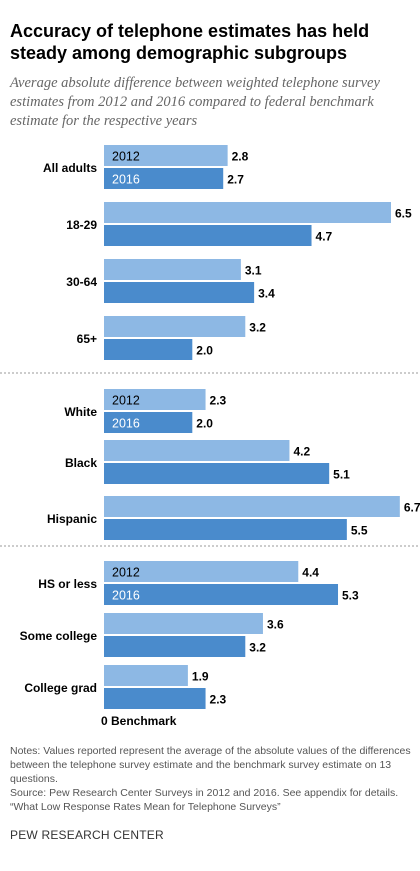 This screenshot has width=420, height=871. What do you see at coordinates (235, 180) in the screenshot?
I see `value-label-2016: 2.7` at bounding box center [235, 180].